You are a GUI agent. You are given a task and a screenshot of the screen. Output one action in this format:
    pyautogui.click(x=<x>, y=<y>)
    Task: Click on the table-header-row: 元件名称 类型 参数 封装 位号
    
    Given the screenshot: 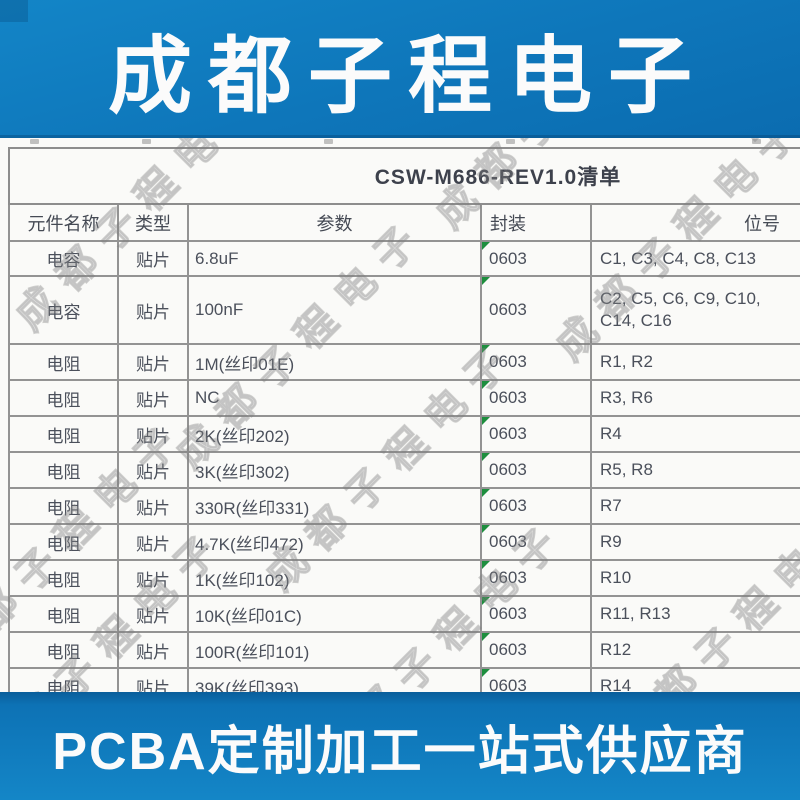 What is the action you would take?
    pyautogui.click(x=404, y=222)
    